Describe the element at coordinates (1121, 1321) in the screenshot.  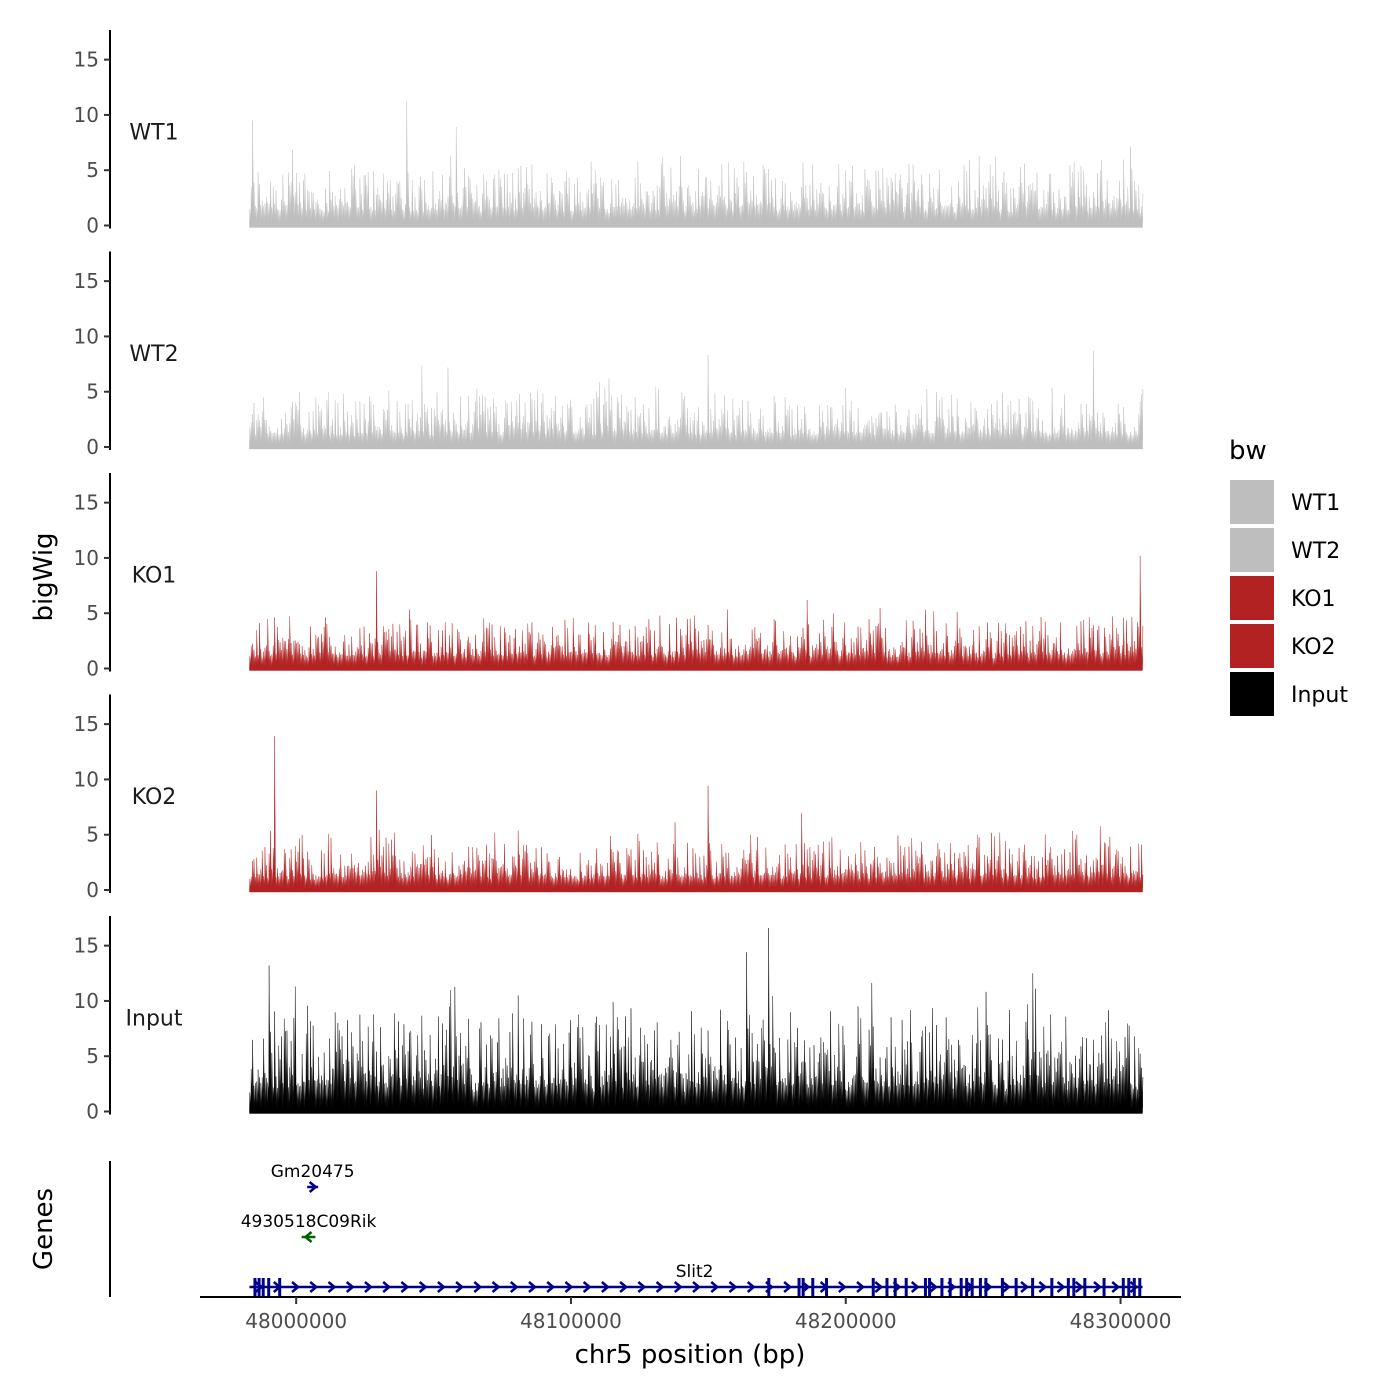
I see `x-tick-label: 48300000` at that location.